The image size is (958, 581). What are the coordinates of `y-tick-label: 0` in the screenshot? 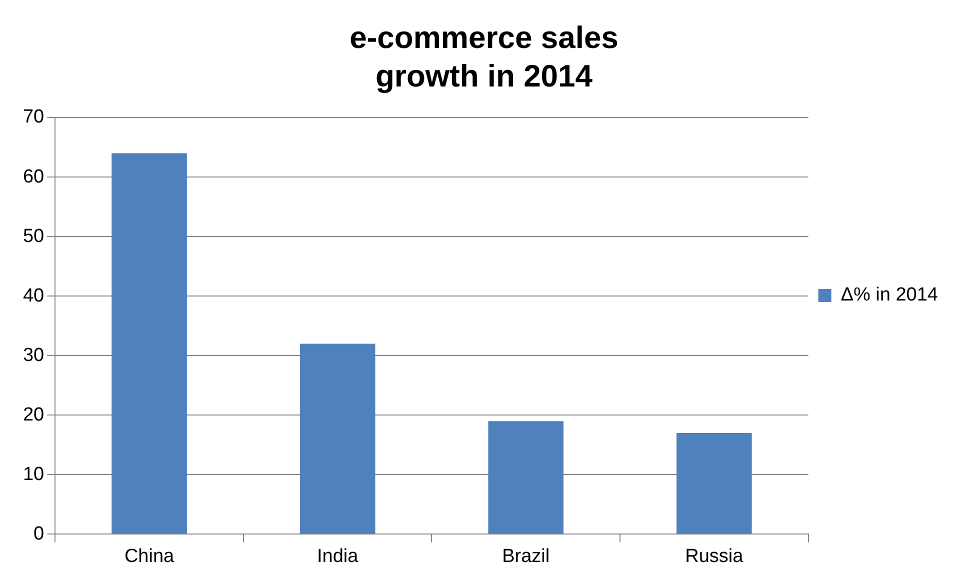 It's located at (39, 533).